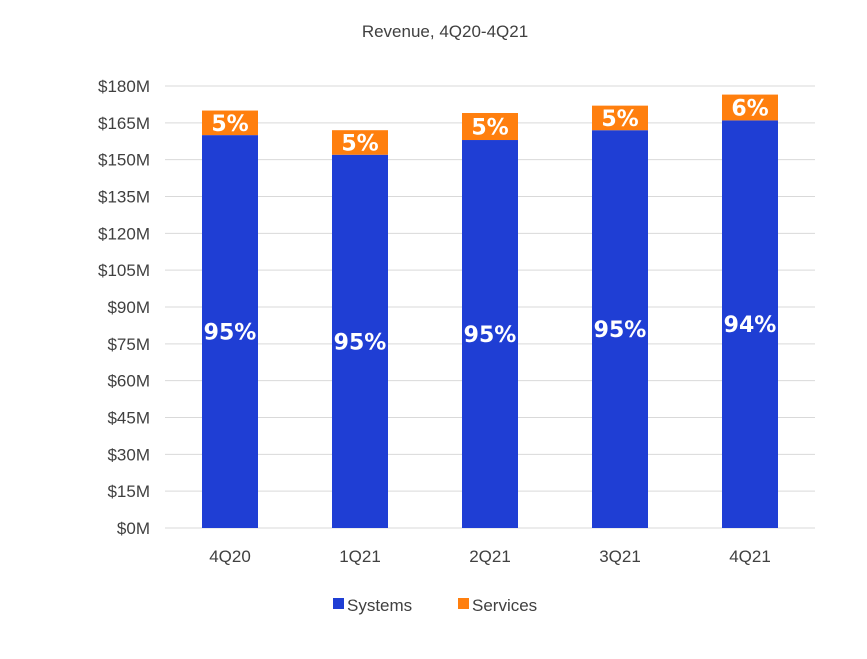 The height and width of the screenshot is (659, 867). What do you see at coordinates (445, 31) in the screenshot?
I see `chart-title: Revenue, 4Q20-4Q21` at bounding box center [445, 31].